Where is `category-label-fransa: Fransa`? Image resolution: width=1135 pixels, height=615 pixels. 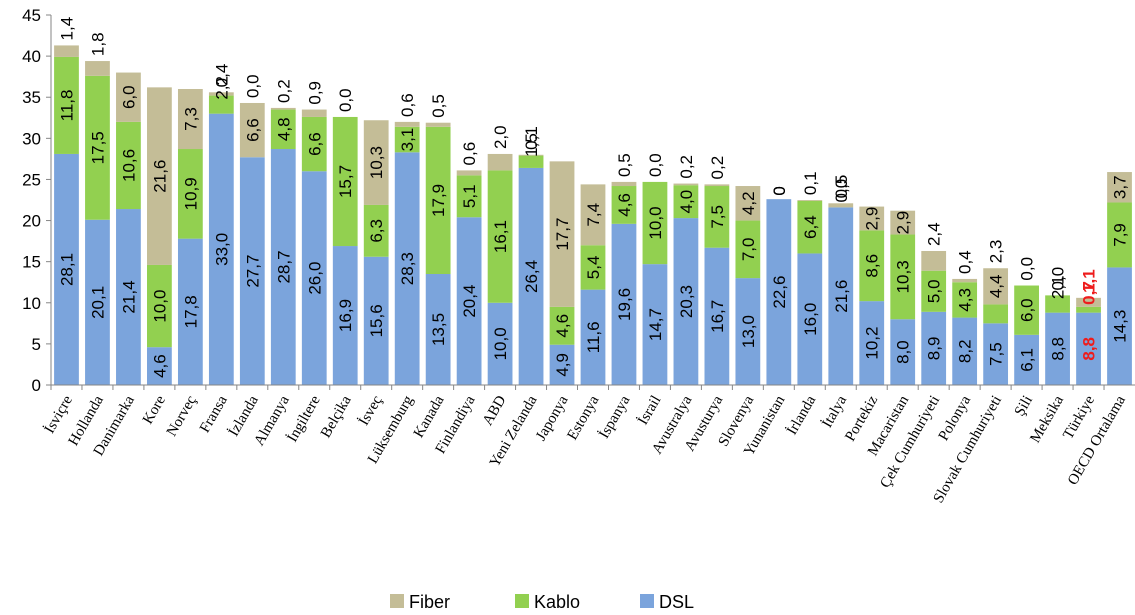
category-label-fransa: Fransa is located at coordinates (214, 414).